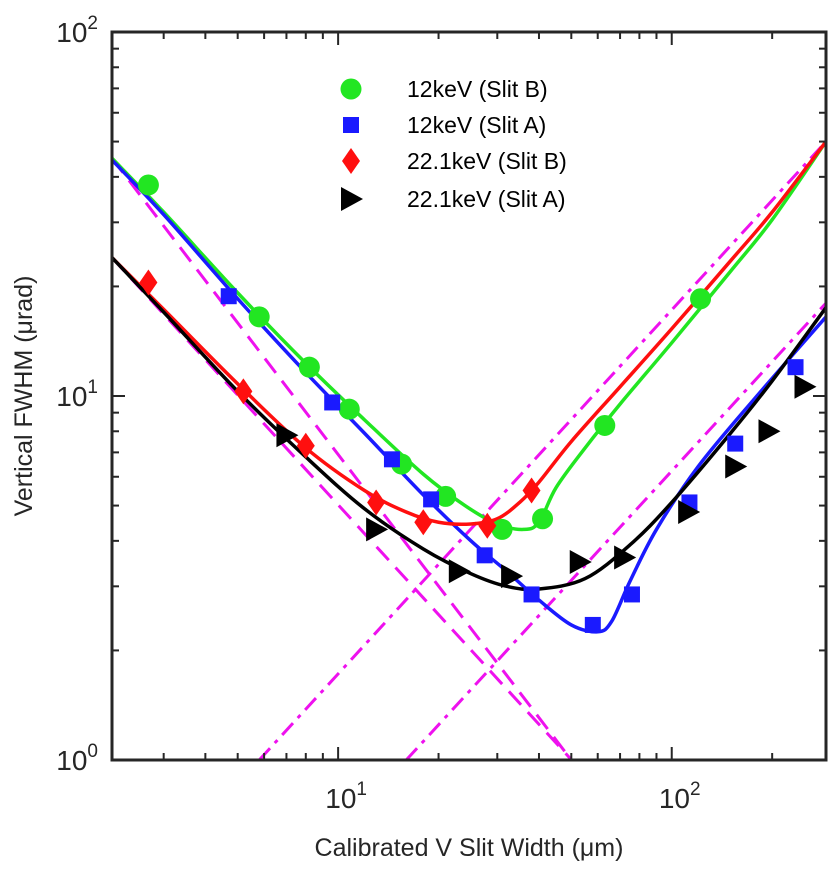  I want to click on legend-label: 22.1keV (Slit B), so click(487, 161).